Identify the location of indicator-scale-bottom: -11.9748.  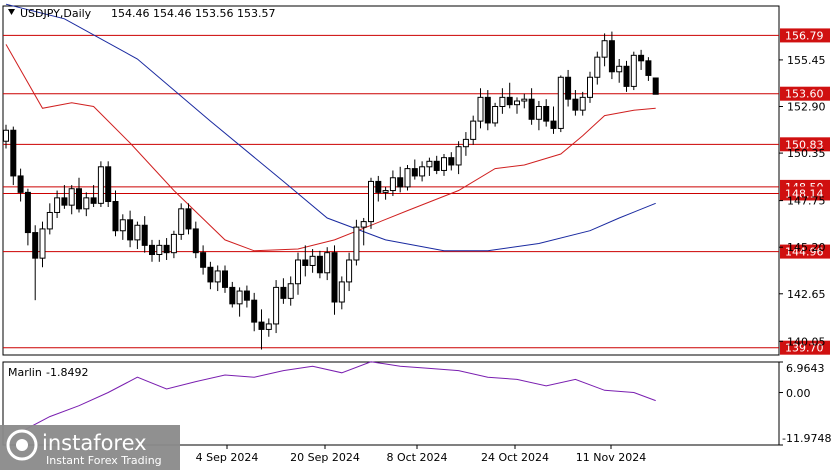
(806, 438).